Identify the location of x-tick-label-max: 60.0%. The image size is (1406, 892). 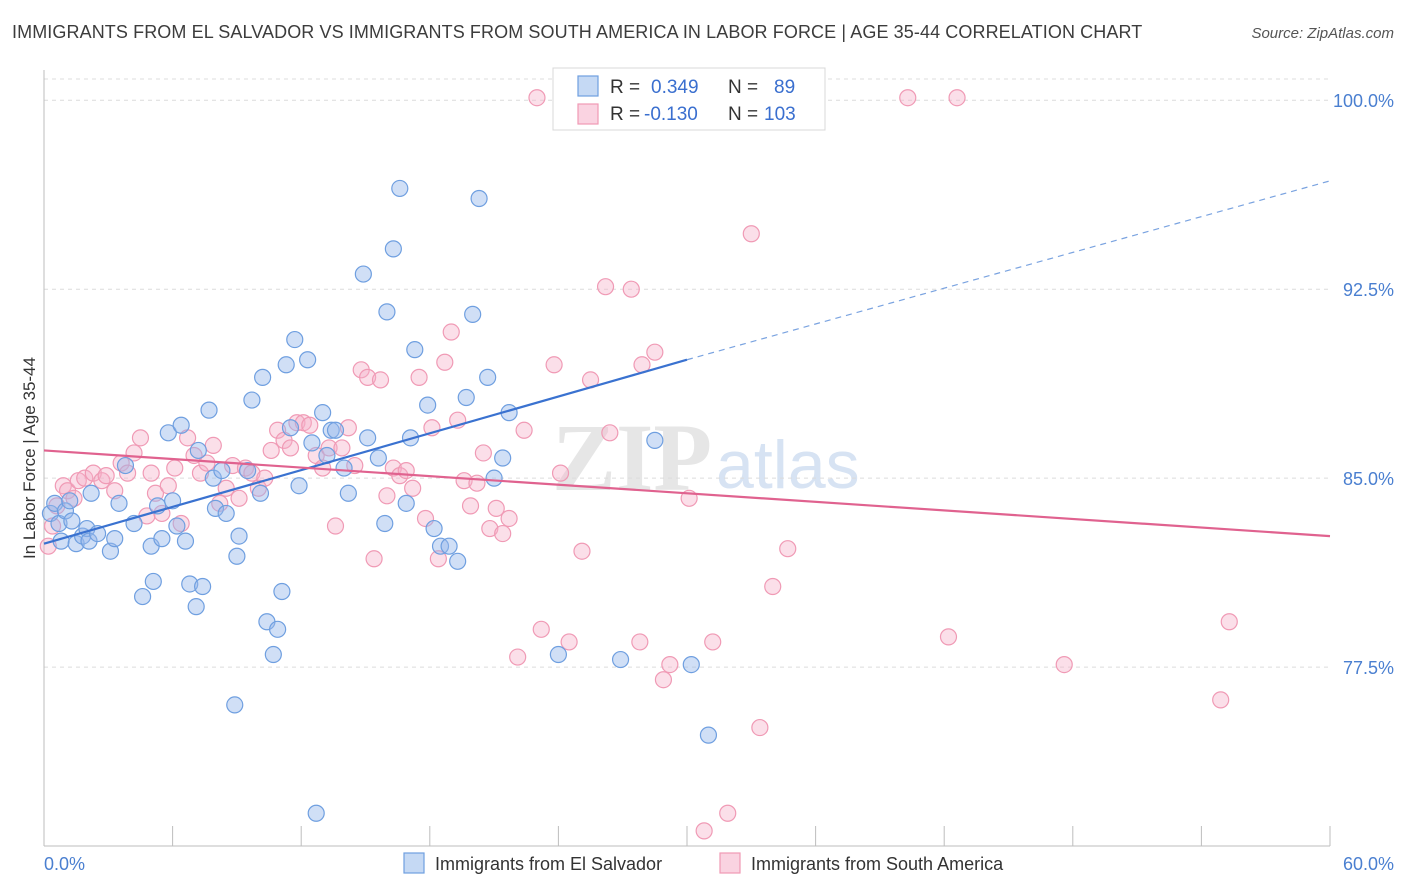
(1368, 864).